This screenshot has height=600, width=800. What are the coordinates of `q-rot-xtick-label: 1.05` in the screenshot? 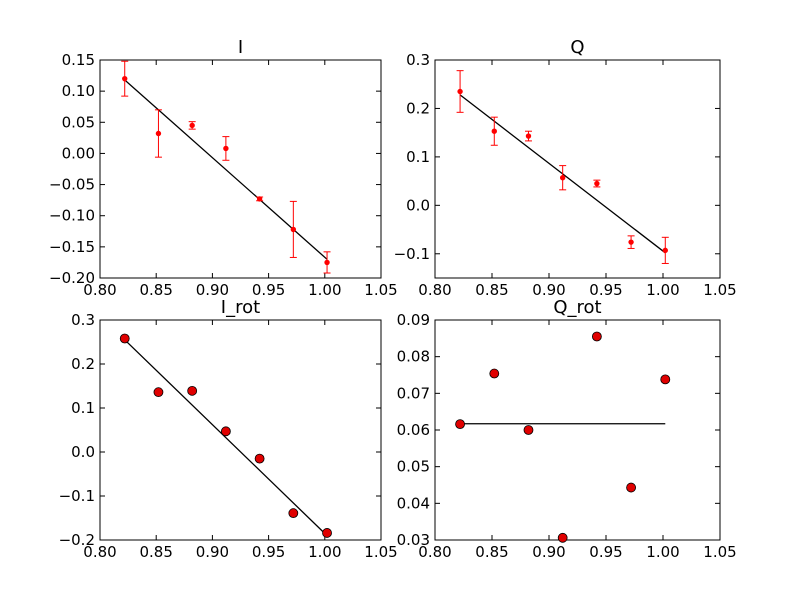 It's located at (719, 552).